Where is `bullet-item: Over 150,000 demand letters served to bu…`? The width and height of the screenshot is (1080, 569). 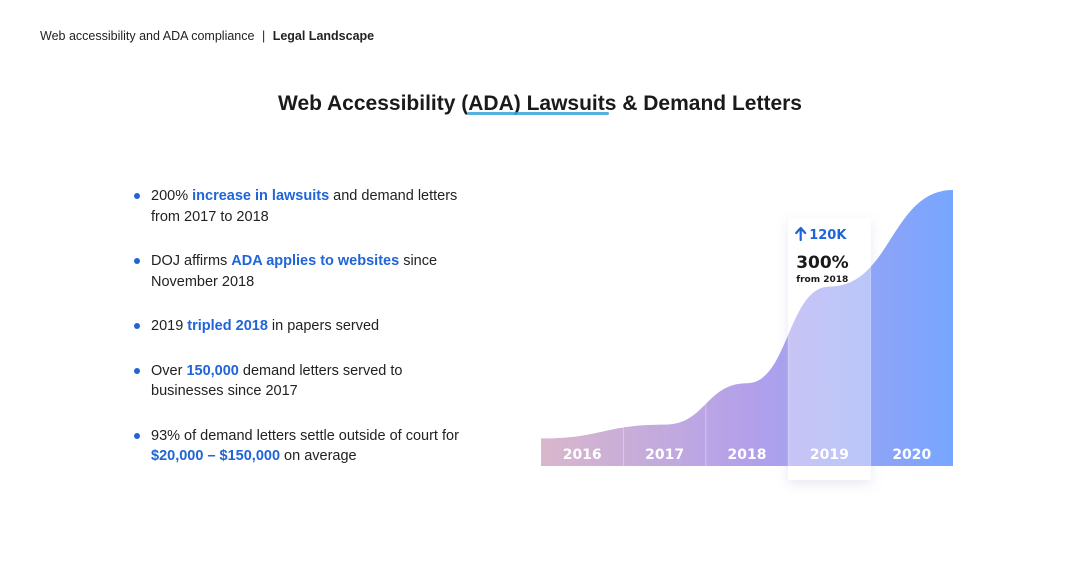
bullet-item: Over 150,000 demand letters served to bu… is located at coordinates (299, 381).